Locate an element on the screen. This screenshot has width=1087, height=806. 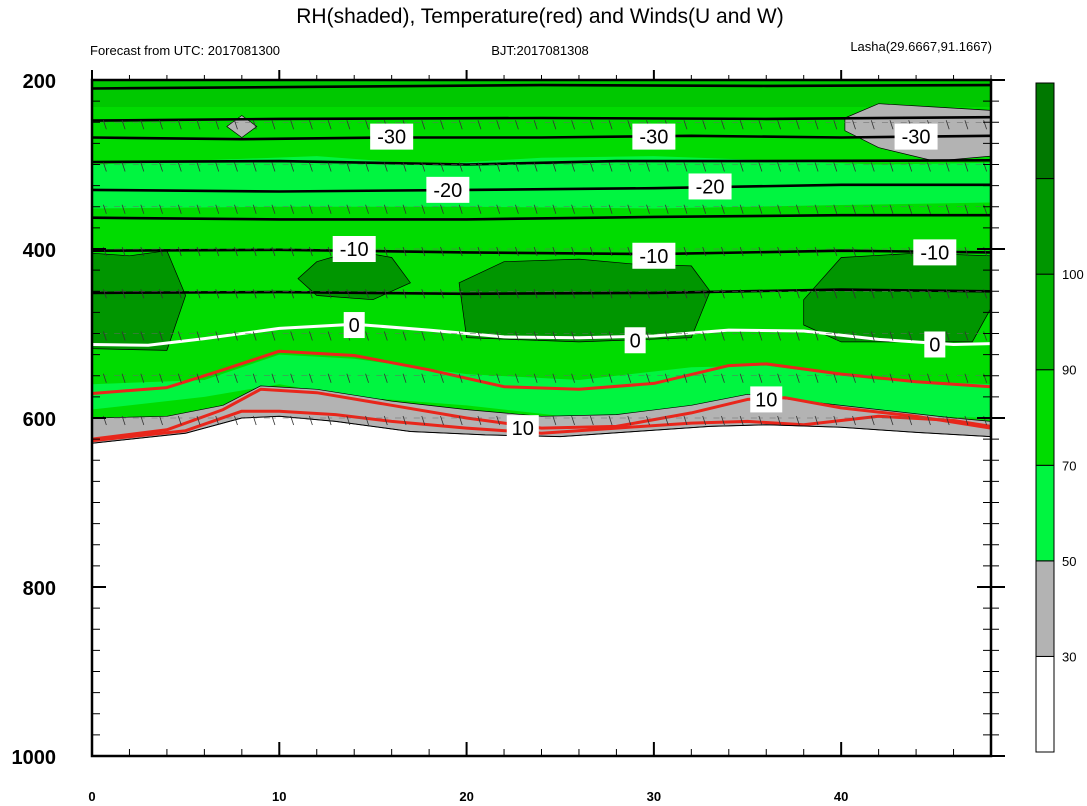
contour-label-6: -10 is located at coordinates (653, 257).